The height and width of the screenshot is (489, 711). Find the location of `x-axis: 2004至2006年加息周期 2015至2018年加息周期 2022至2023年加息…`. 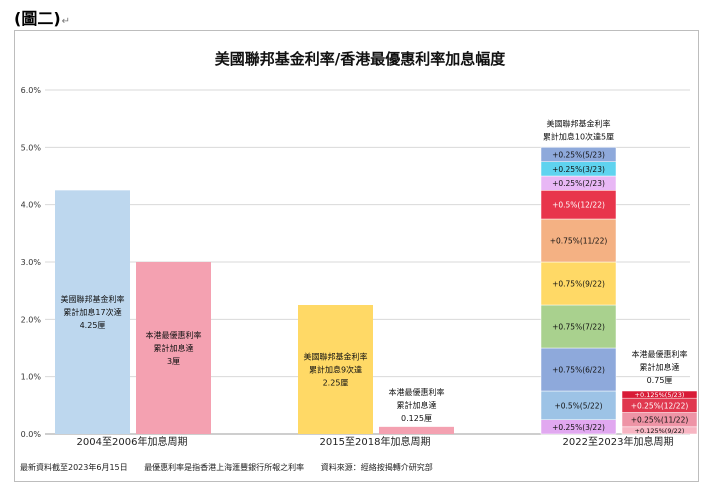

x-axis: 2004至2006年加息周期 2015至2018年加息周期 2022至2023年加息… is located at coordinates (375, 441).